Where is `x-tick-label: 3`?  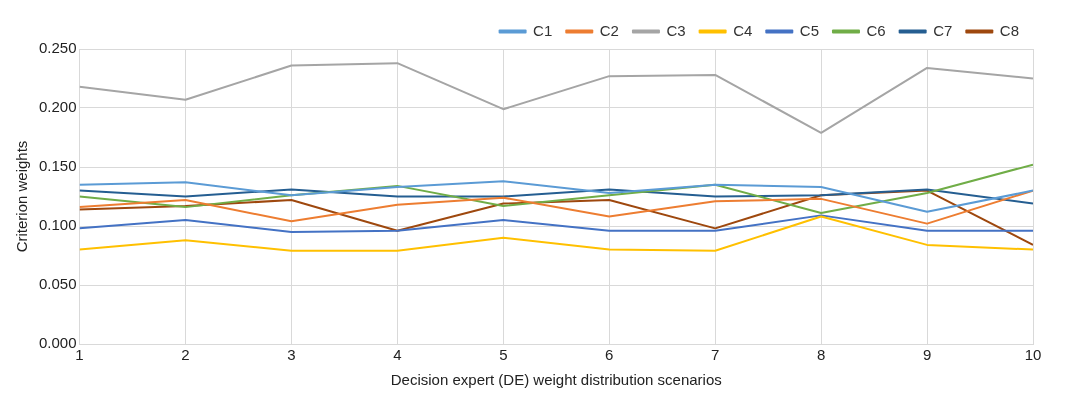
x-tick-label: 3 is located at coordinates (291, 355).